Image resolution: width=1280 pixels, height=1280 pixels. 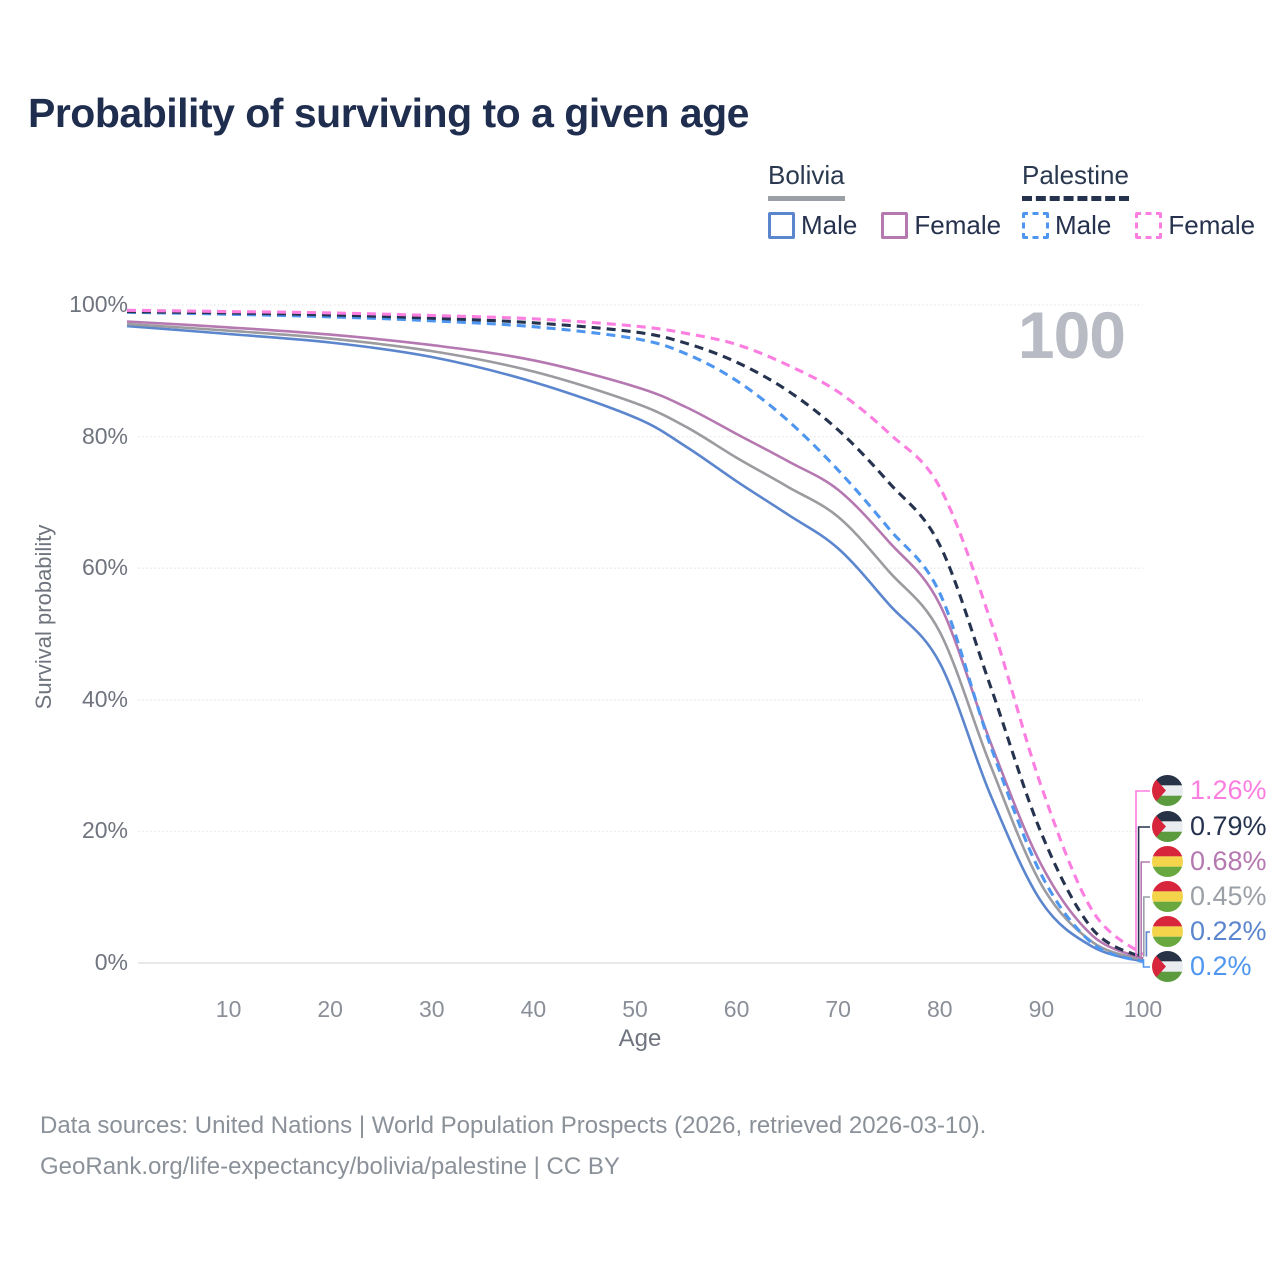 I want to click on legend-item-bolivia-male: Male, so click(x=812, y=225).